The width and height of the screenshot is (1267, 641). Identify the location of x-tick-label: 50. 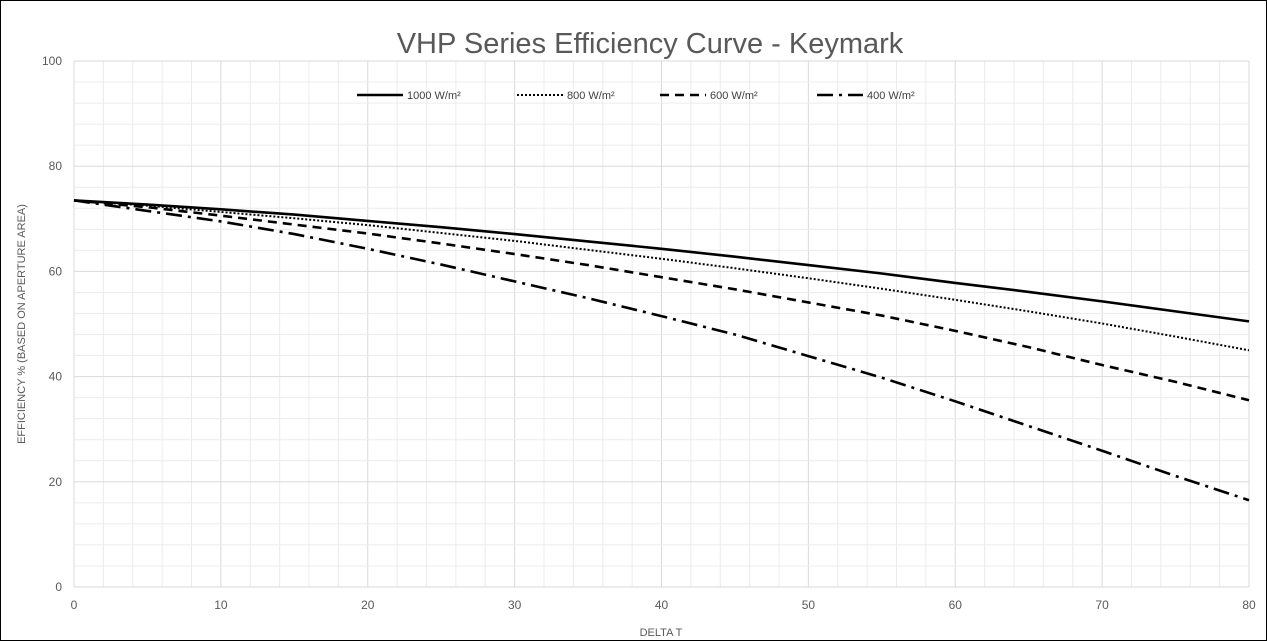
(809, 605).